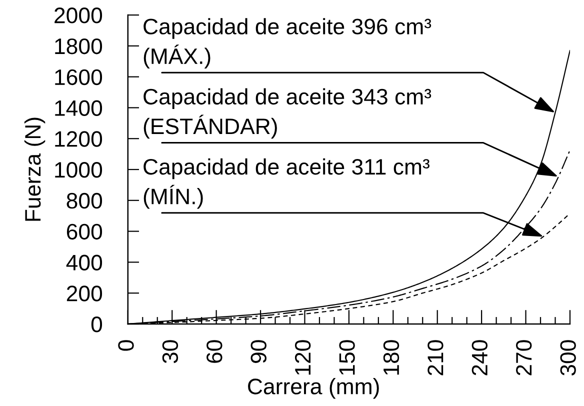 This screenshot has height=406, width=584. I want to click on y-tick-label: 600, so click(84, 232).